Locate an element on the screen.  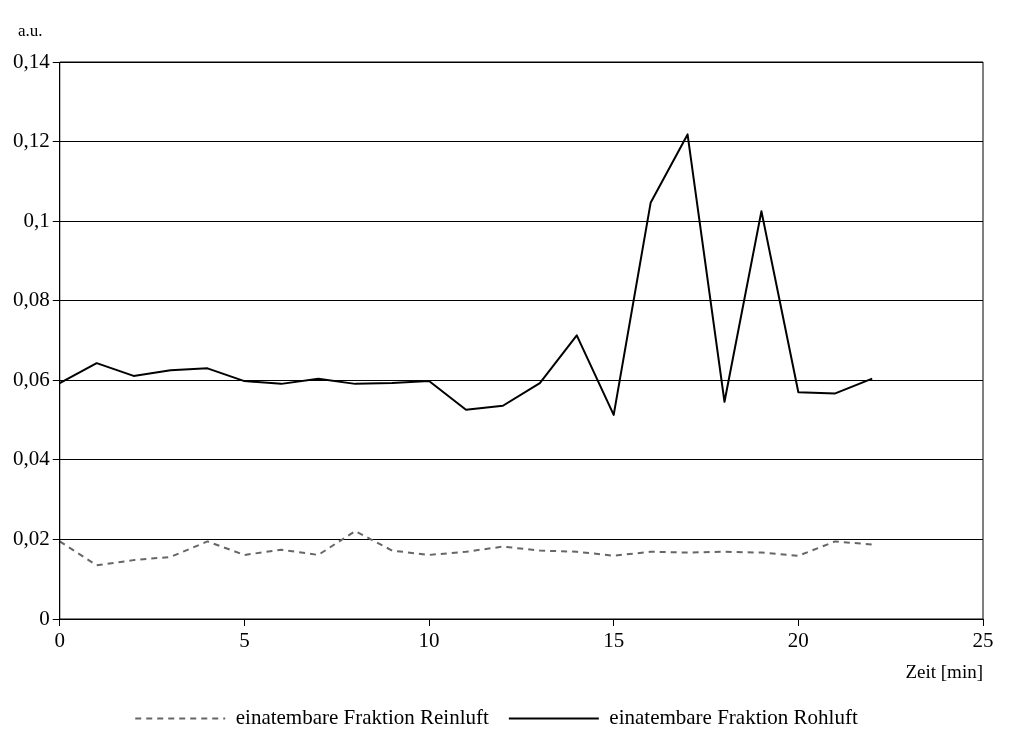
y-tick-label: 0,02 is located at coordinates (31, 537).